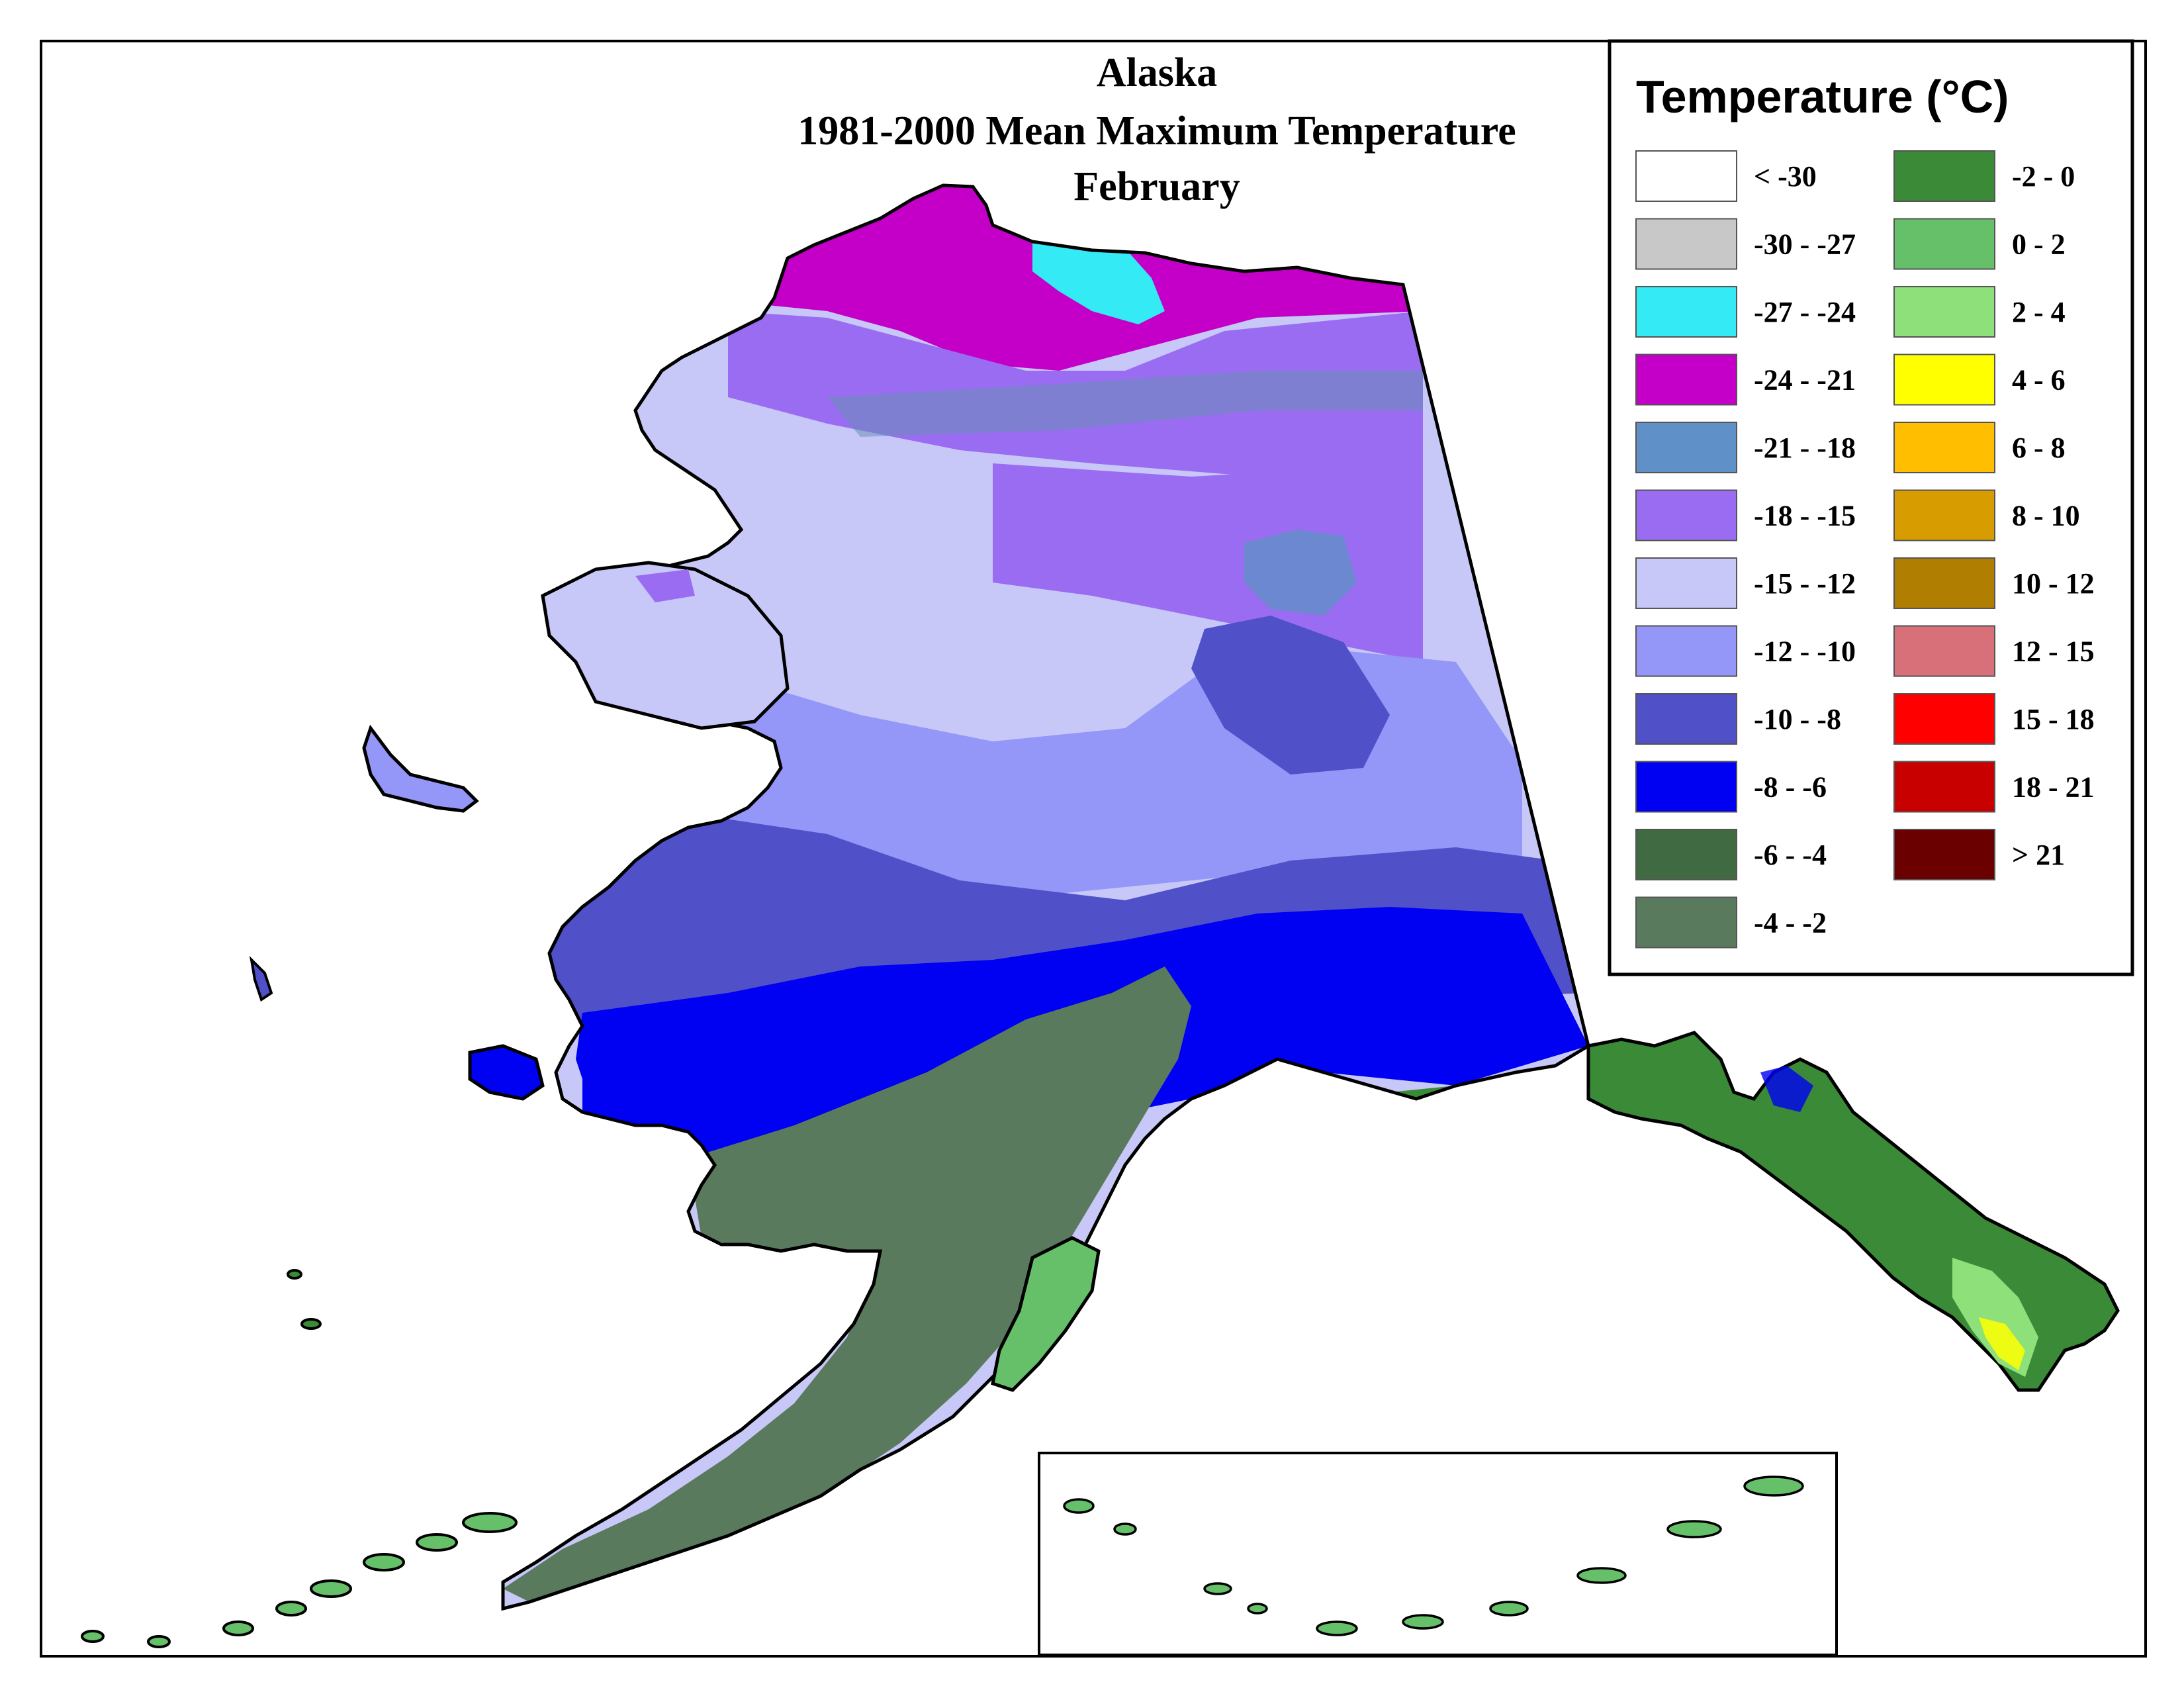 This screenshot has height=1688, width=2184. Describe the element at coordinates (1805, 244) in the screenshot. I see `legend-label: -30 - -27` at that location.